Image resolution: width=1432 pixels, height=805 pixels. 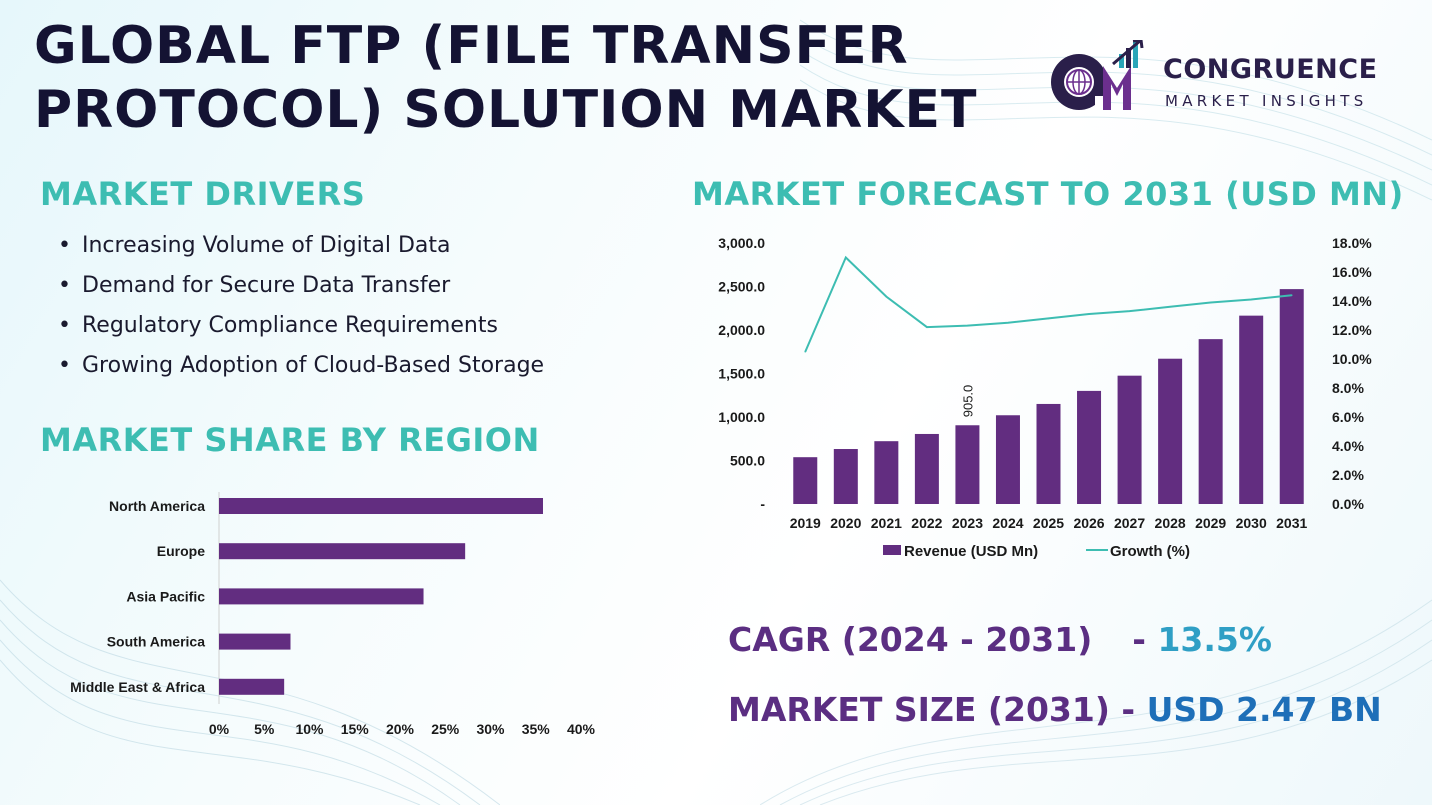 I want to click on company-logo: CONGRUENCE MARKET INSIGHTS, so click(x=1225, y=80).